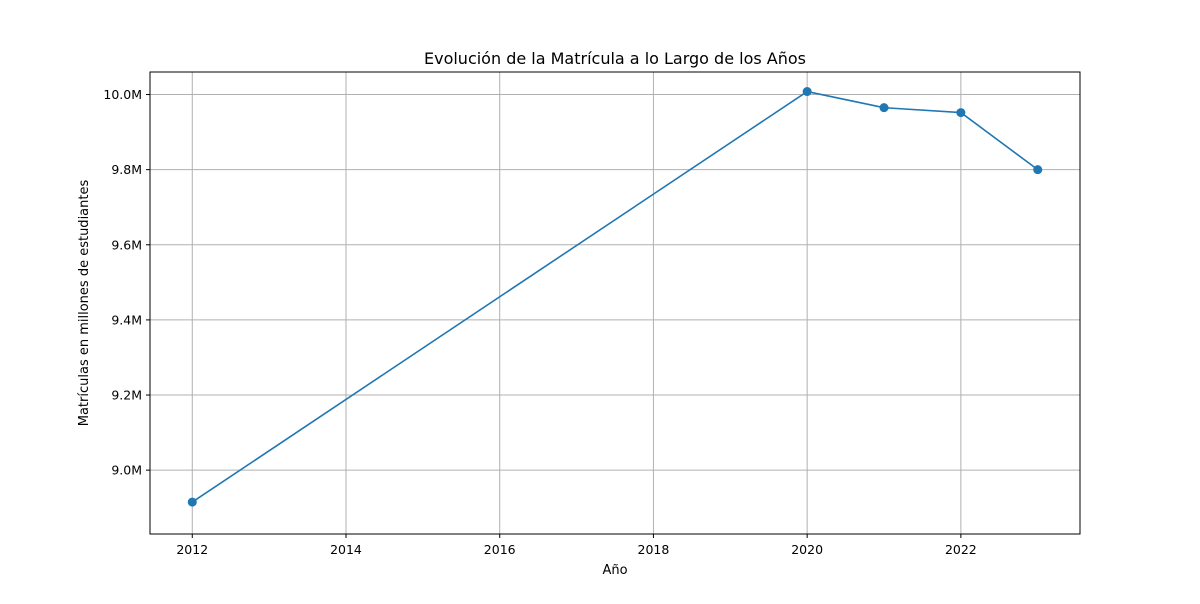 Image resolution: width=1200 pixels, height=604 pixels. Describe the element at coordinates (126, 395) in the screenshot. I see `y-tick-label: 9.2M` at that location.